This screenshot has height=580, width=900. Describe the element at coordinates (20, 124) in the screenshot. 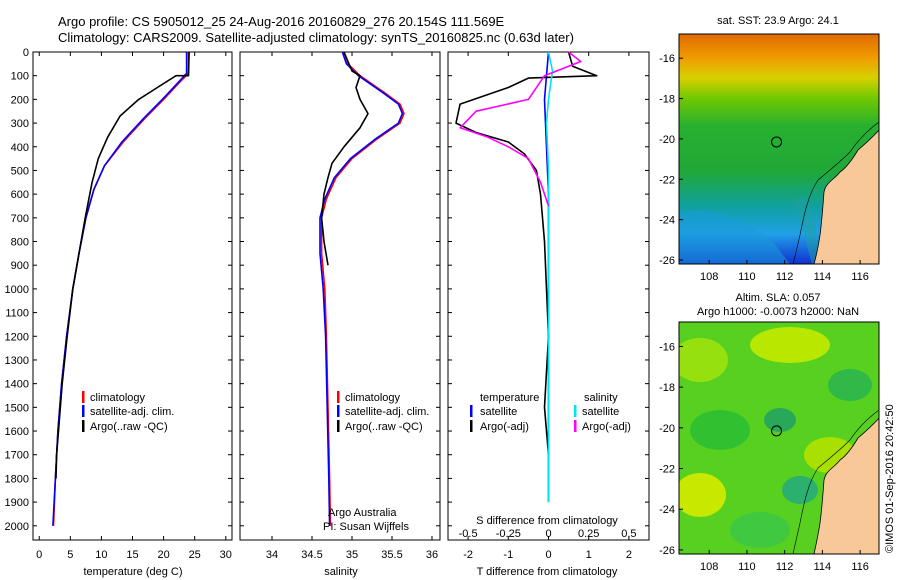

I see `y-tick-label: 300` at that location.